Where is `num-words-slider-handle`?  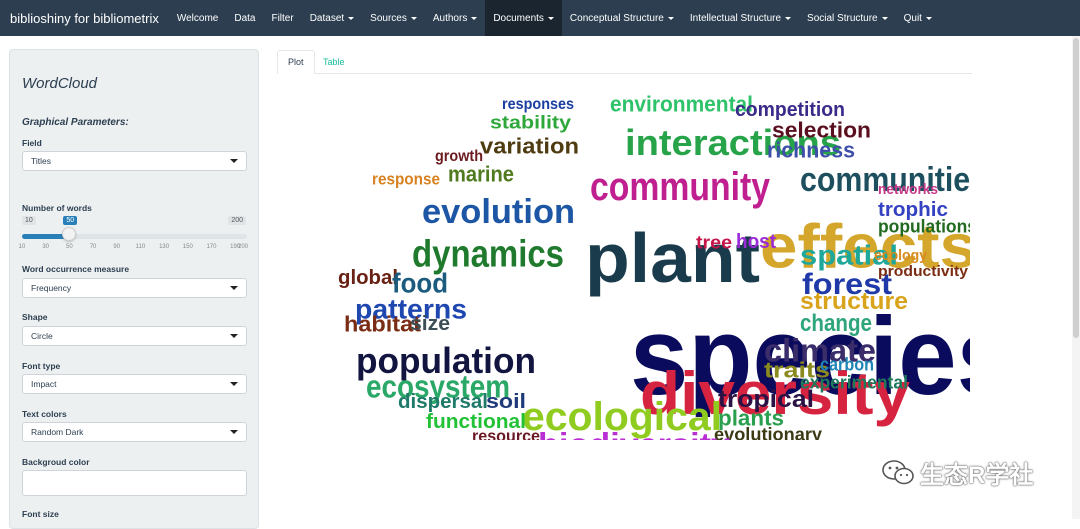
num-words-slider-handle is located at coordinates (69, 234).